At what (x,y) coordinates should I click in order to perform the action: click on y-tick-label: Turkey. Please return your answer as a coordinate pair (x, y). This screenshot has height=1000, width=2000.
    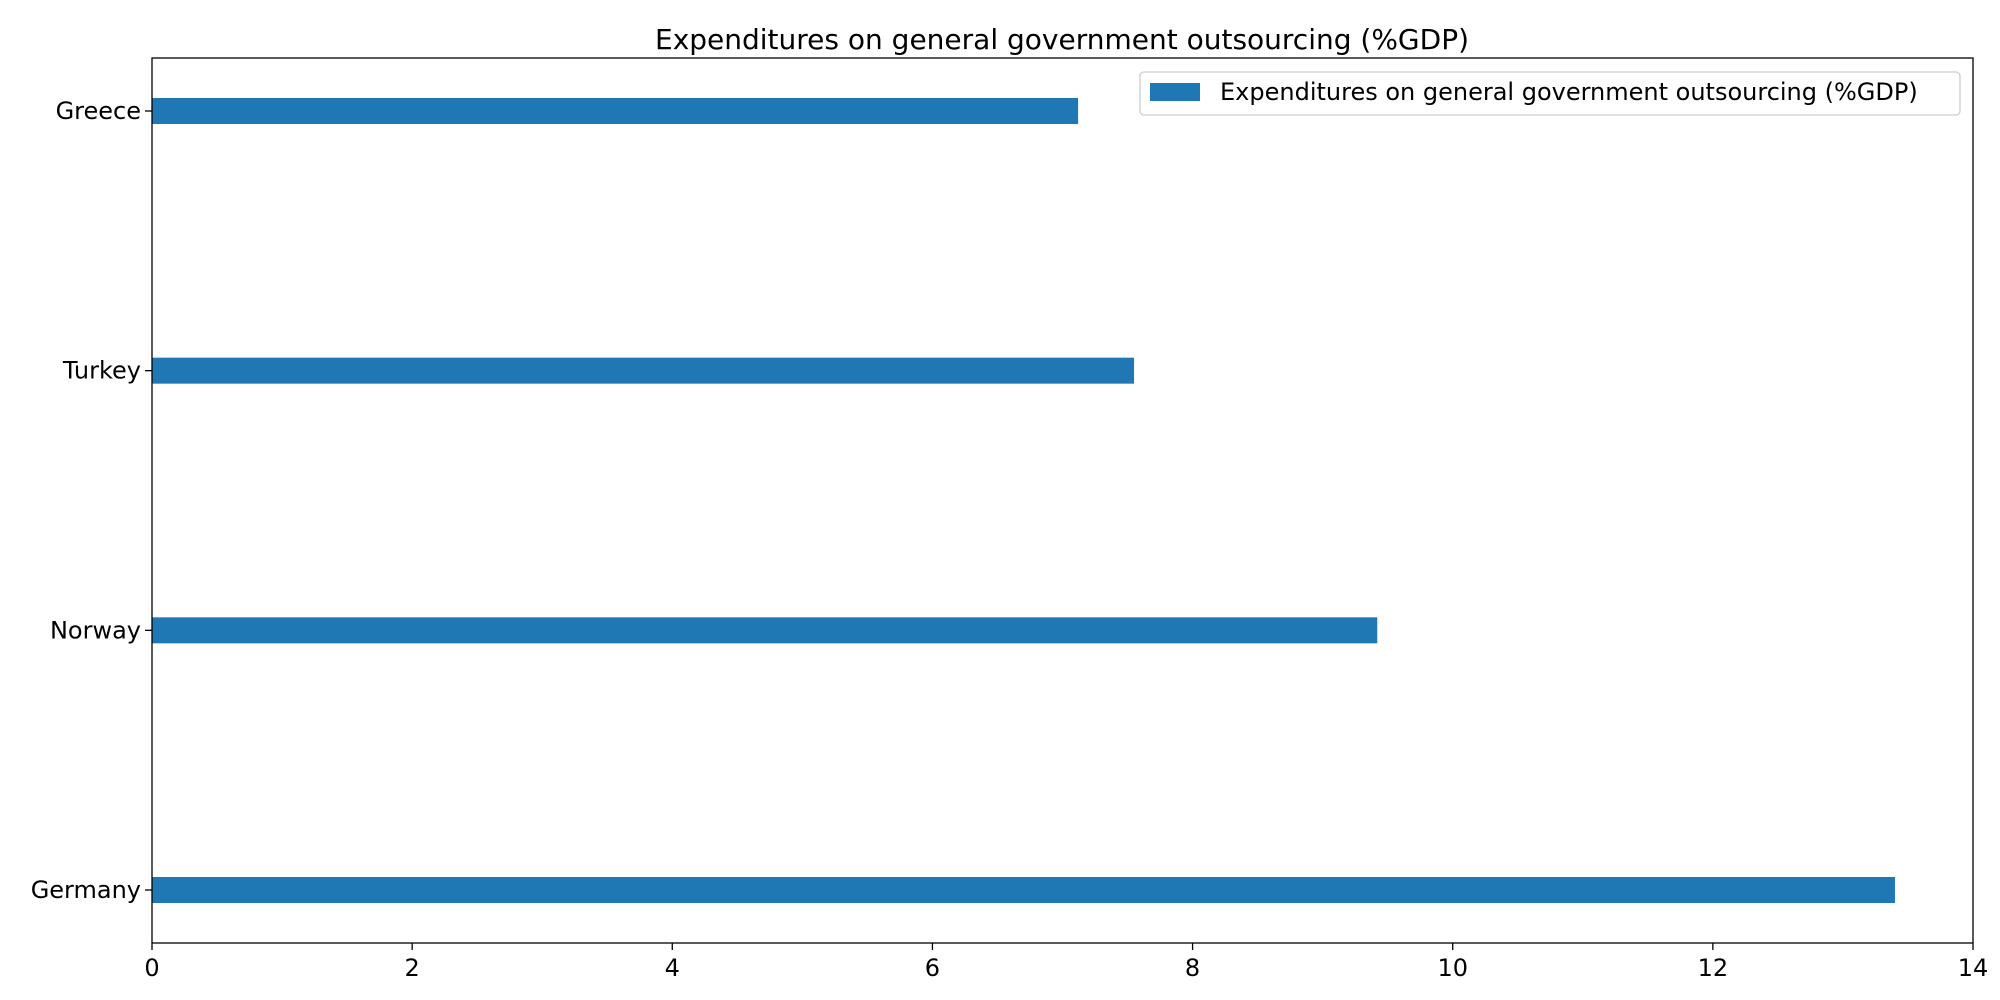
    Looking at the image, I should click on (101, 371).